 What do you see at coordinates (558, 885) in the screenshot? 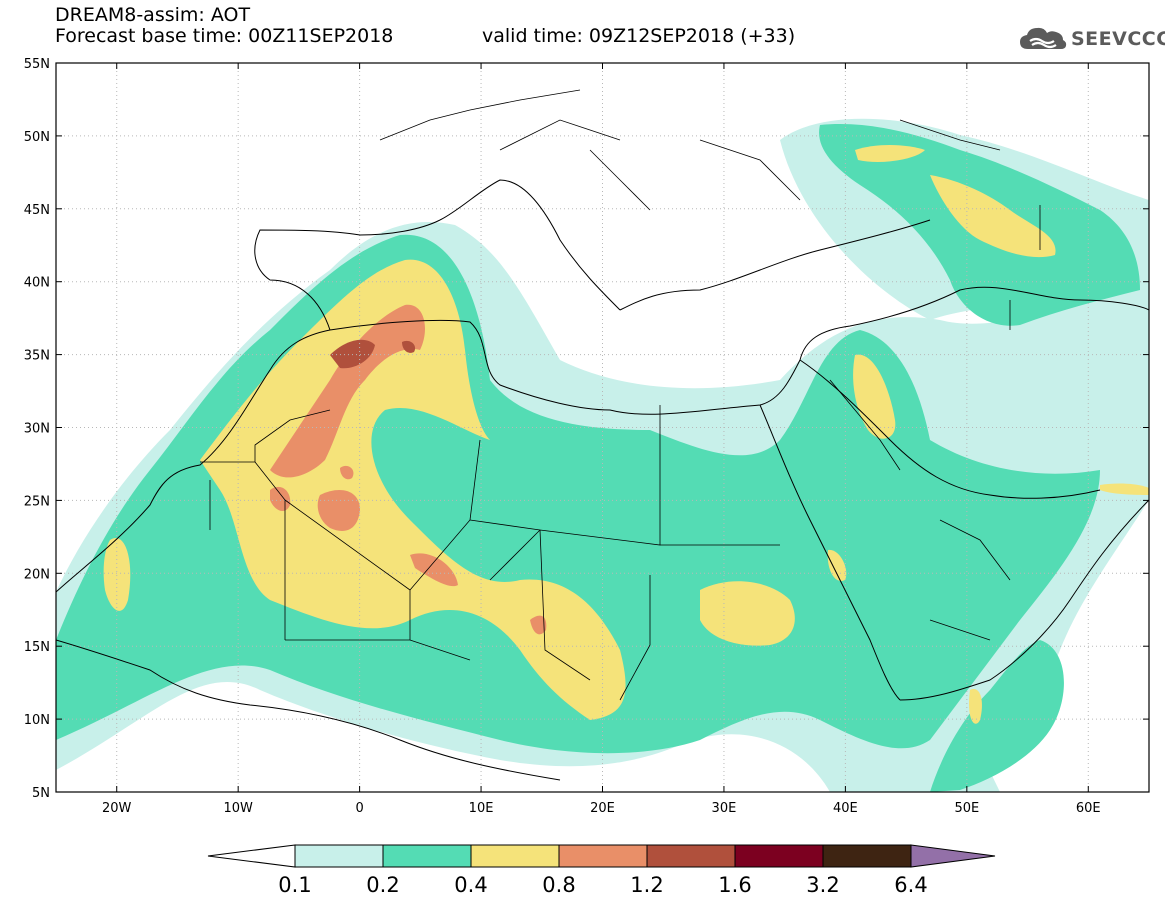
I see `colorbar-label: 0.8` at bounding box center [558, 885].